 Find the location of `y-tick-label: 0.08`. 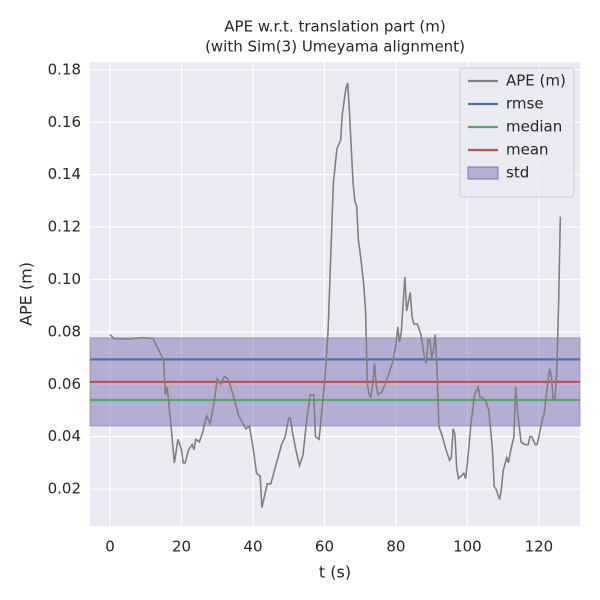

y-tick-label: 0.08 is located at coordinates (64, 331).